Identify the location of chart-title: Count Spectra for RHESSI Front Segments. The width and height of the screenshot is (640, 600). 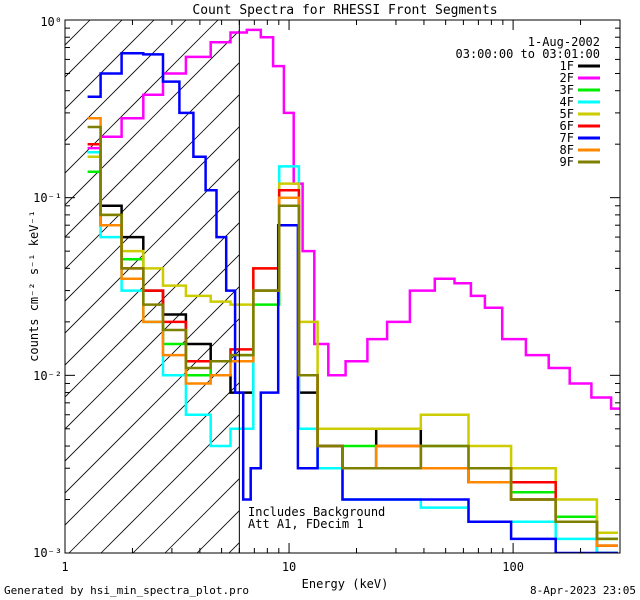
(344, 10).